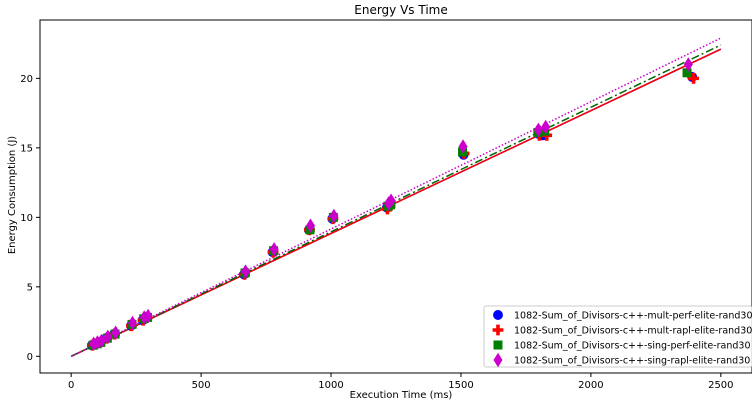 The image size is (752, 406). Describe the element at coordinates (720, 385) in the screenshot. I see `x-tick-label: 2500` at that location.